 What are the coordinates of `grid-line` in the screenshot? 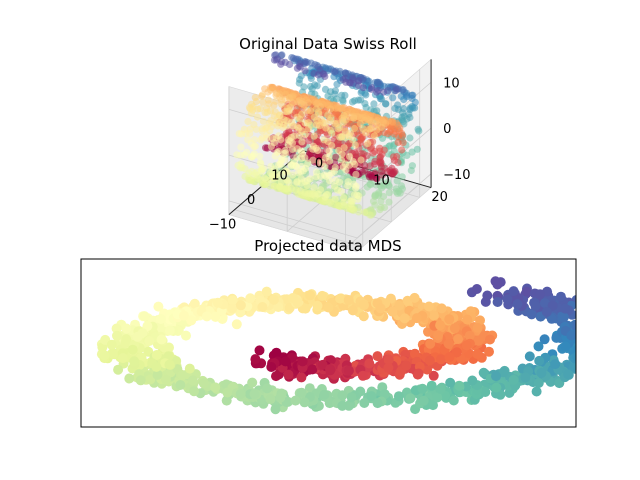 It's located at (298, 228).